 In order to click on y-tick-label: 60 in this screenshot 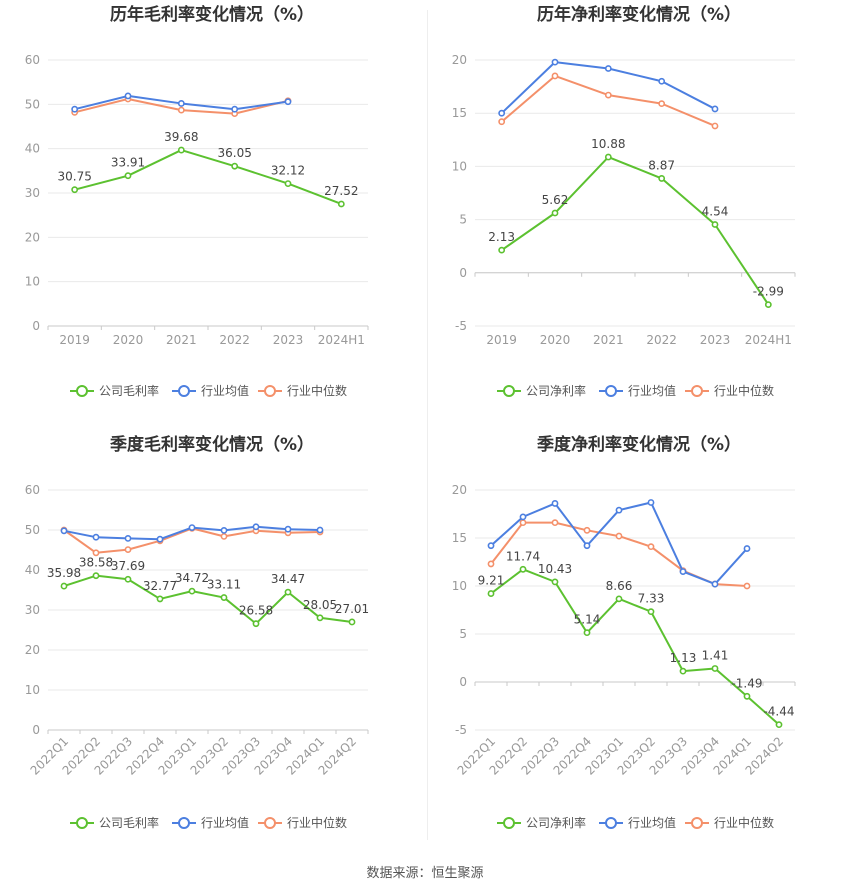, I will do `click(32, 60)`.